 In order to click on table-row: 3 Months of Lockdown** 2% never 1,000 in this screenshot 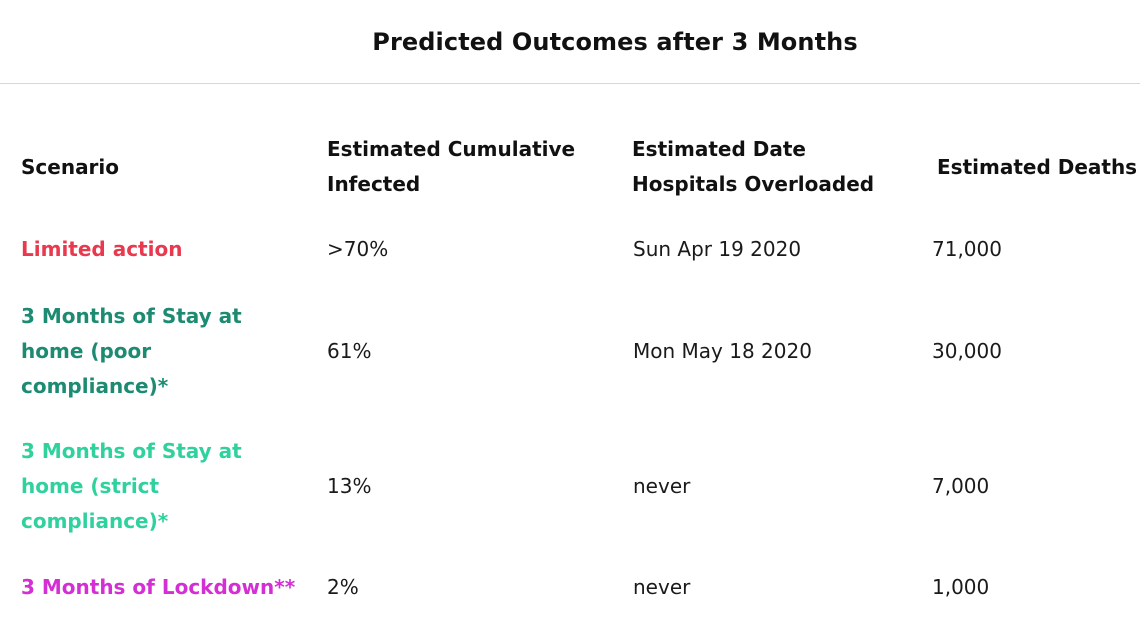, I will do `click(570, 587)`.